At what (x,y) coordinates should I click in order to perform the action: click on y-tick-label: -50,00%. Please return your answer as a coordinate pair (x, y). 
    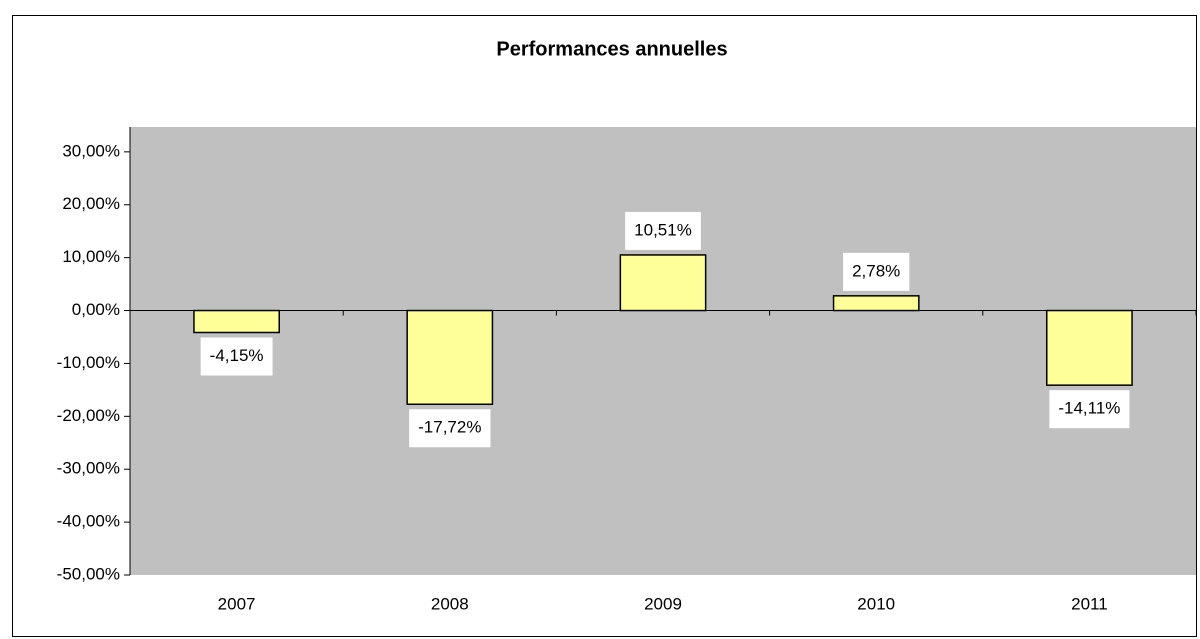
    Looking at the image, I should click on (88, 573).